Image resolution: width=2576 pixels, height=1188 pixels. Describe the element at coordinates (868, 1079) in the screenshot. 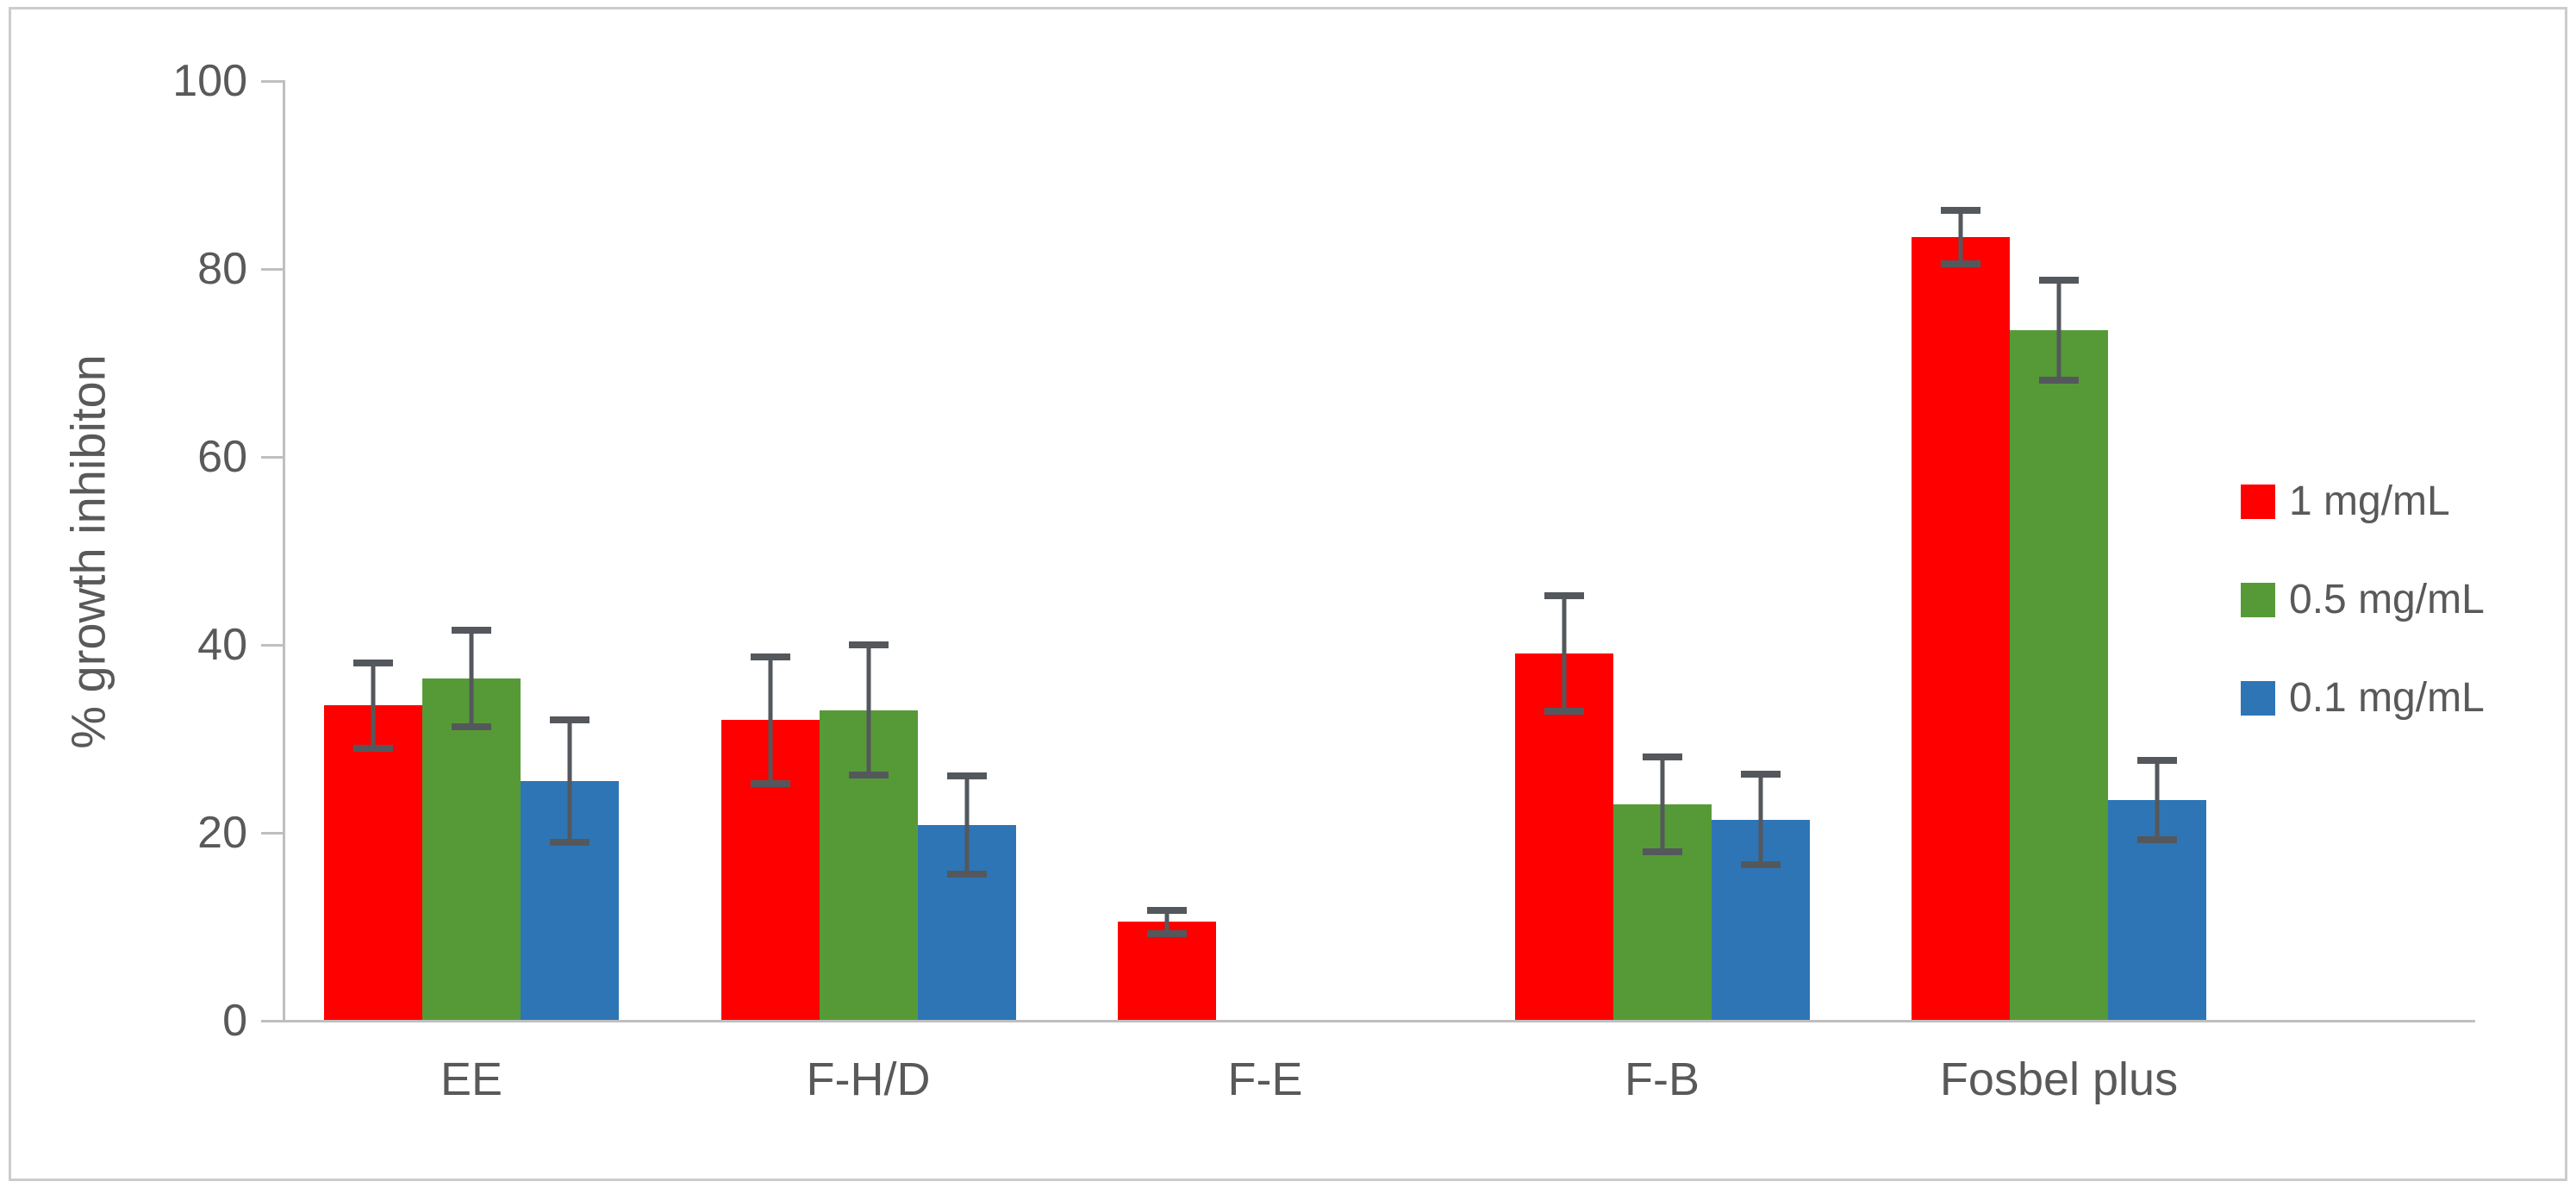

I see `category-label-F-H/D: F-H/D` at that location.